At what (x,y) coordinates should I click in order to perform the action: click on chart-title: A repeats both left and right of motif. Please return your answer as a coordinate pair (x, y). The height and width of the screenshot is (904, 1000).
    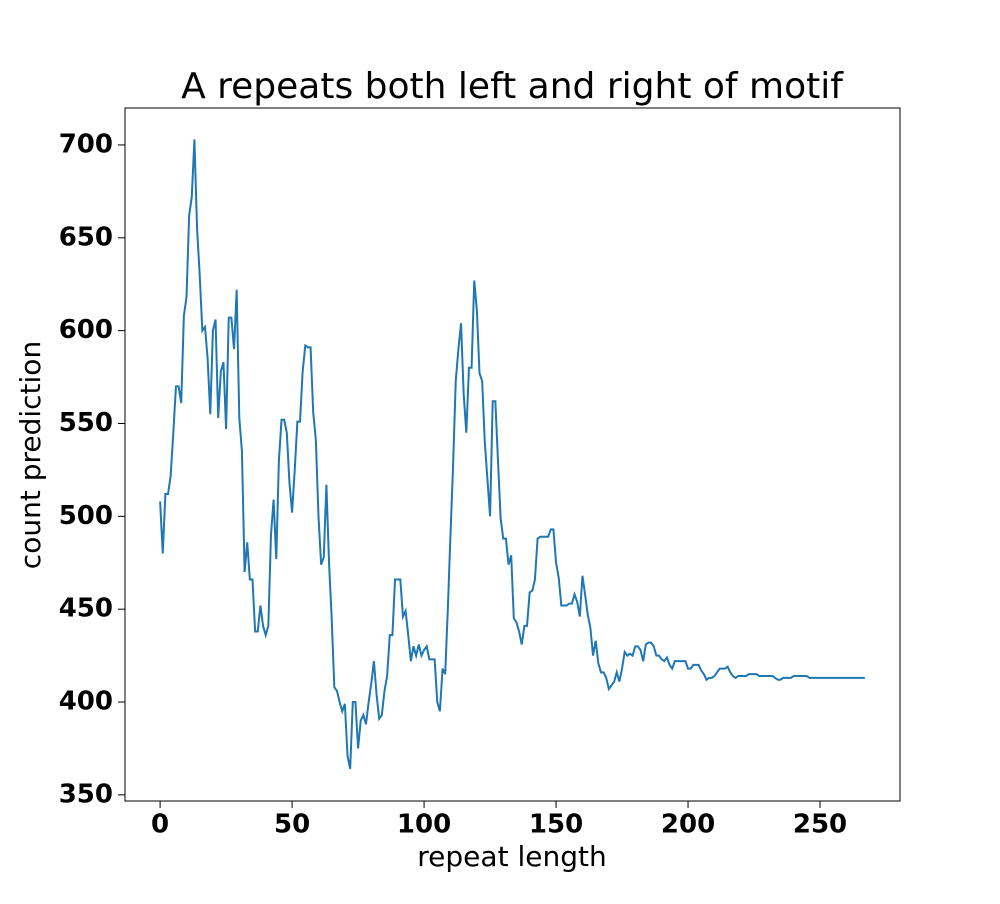
    Looking at the image, I should click on (512, 86).